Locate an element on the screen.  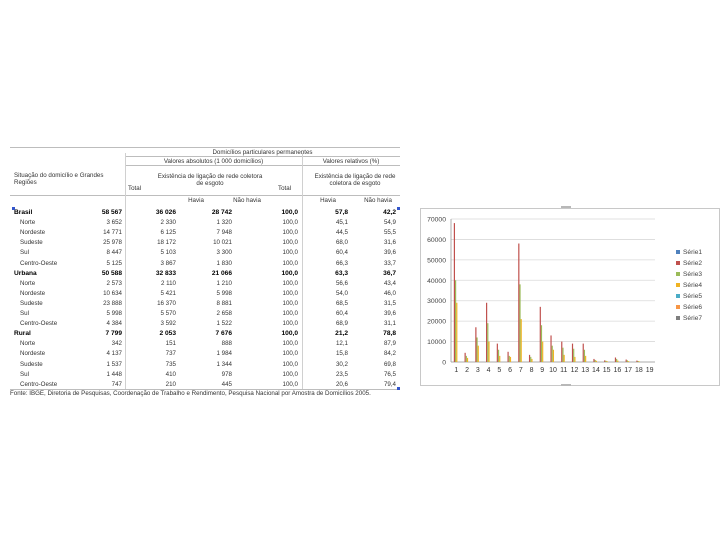
table-cell: 15,8 is located at coordinates (341, 354).